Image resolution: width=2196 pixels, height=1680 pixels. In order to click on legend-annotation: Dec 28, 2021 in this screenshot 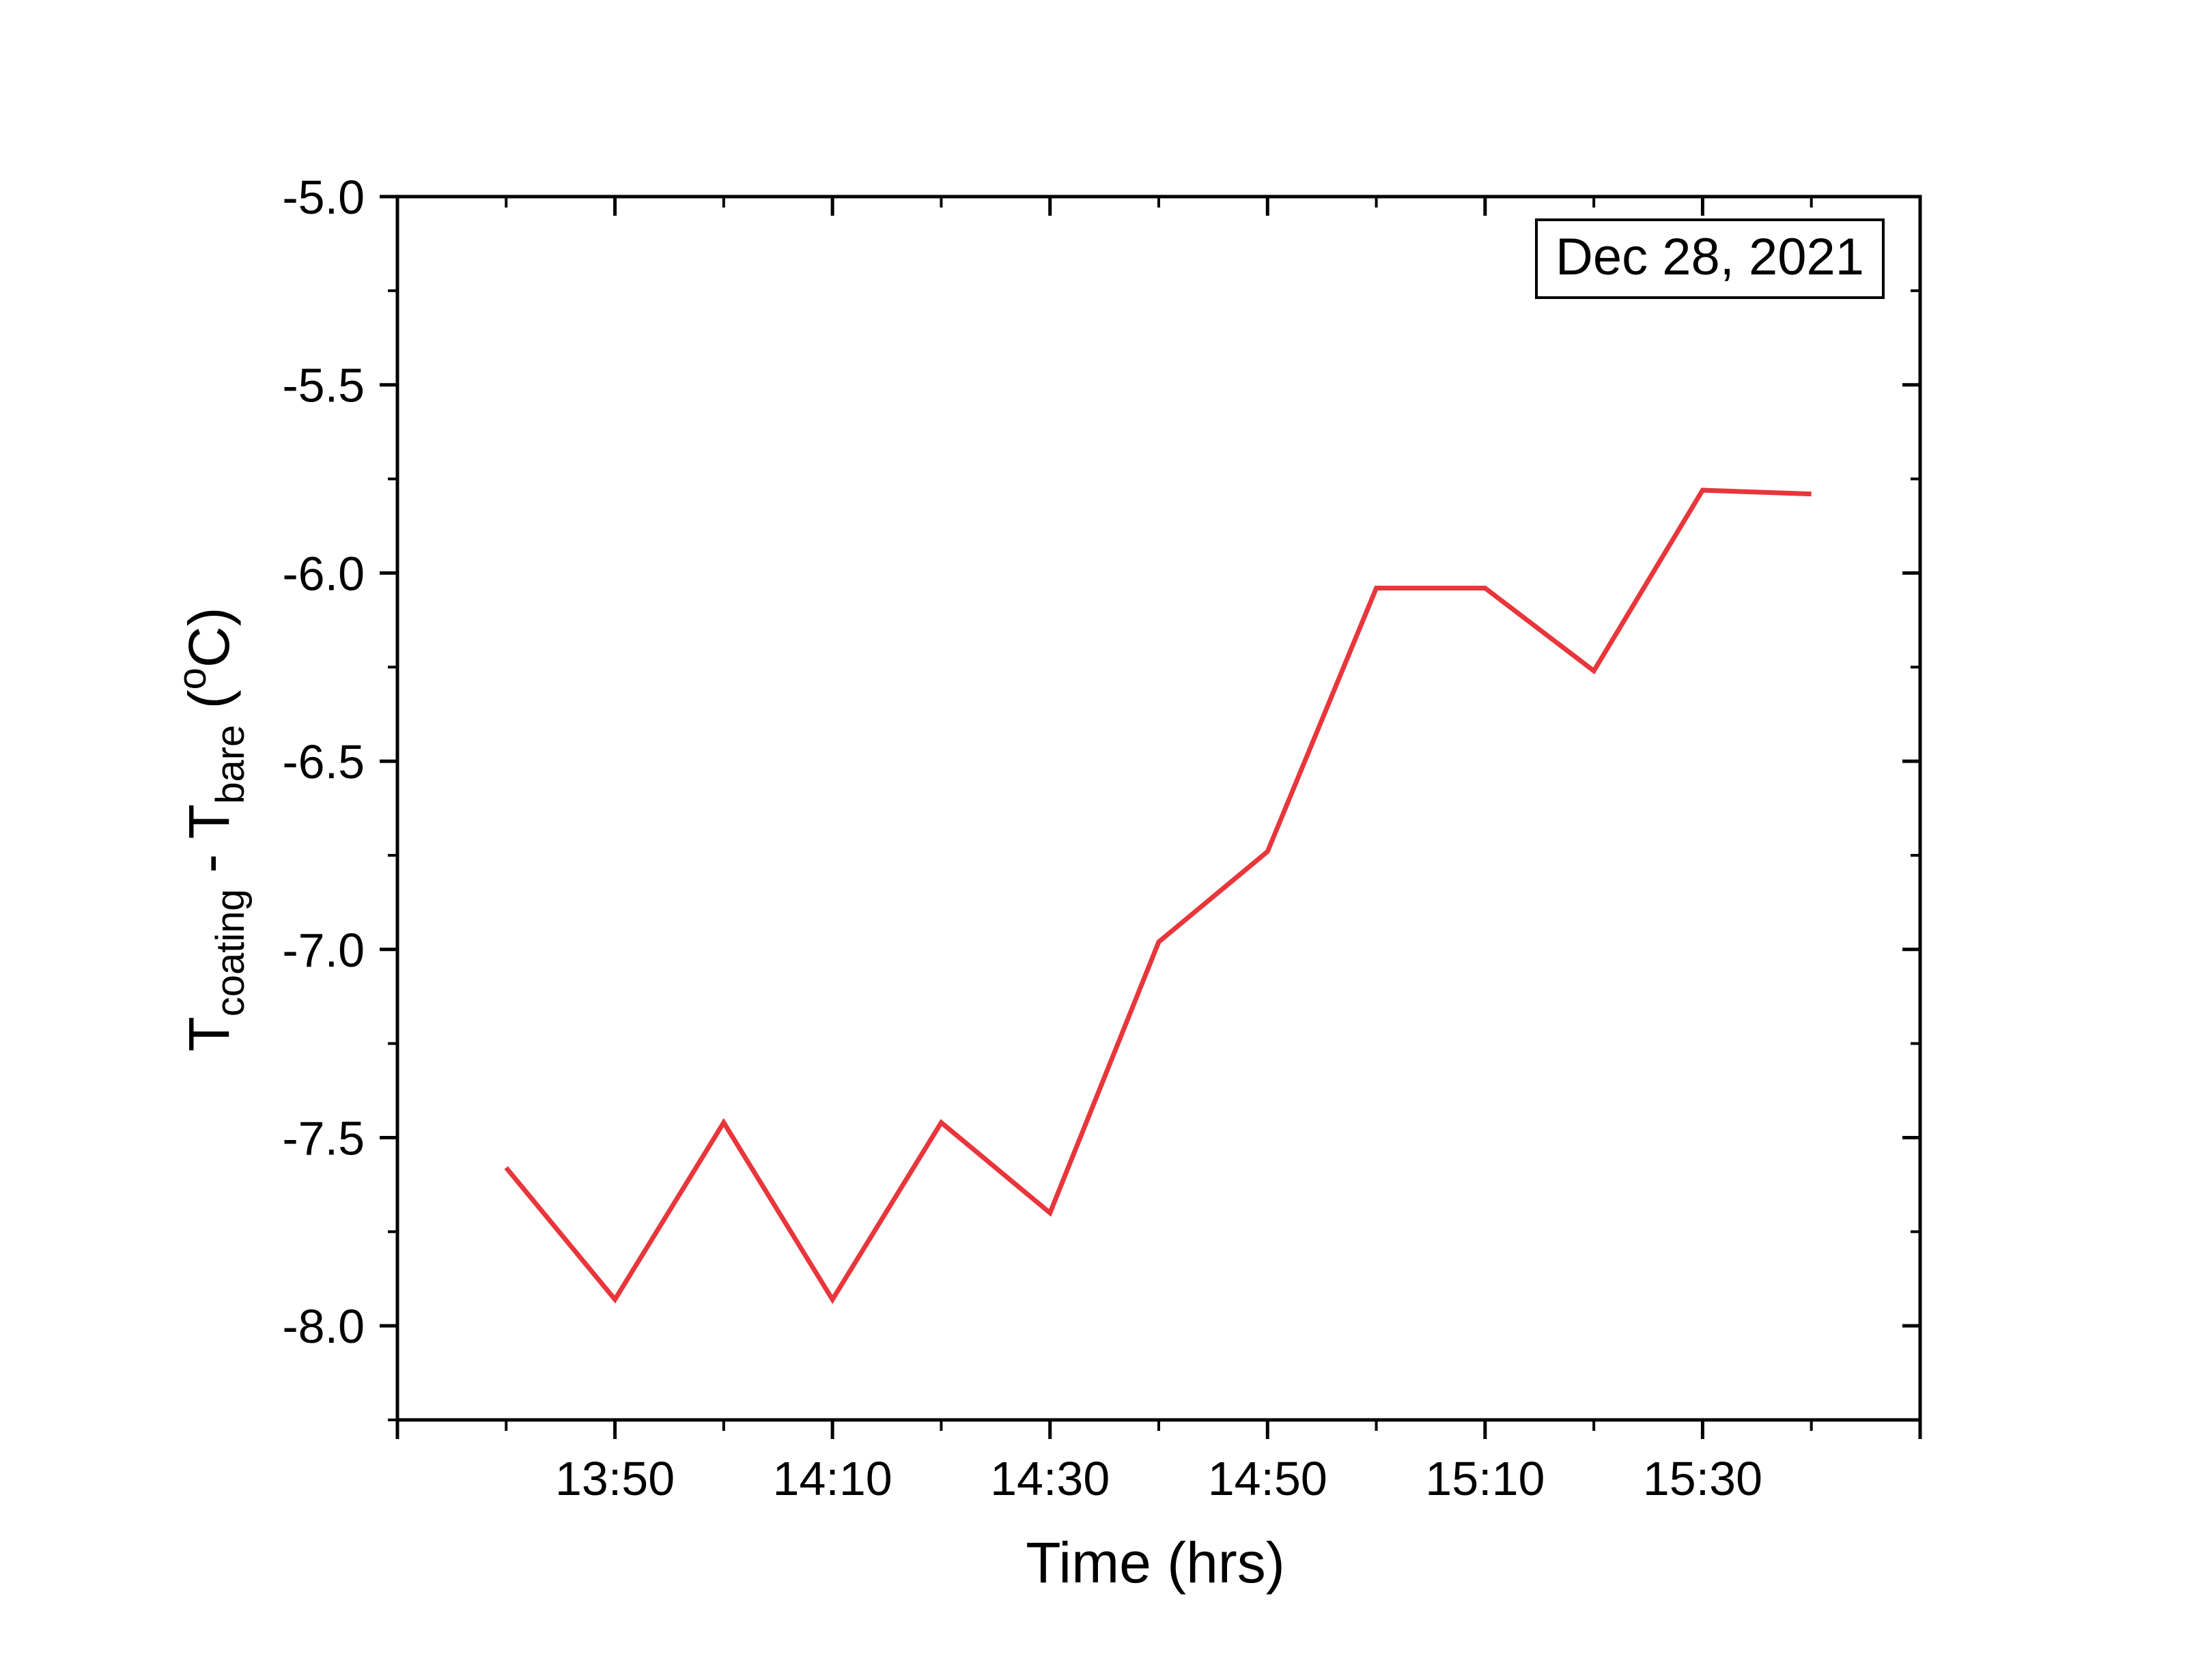, I will do `click(1710, 258)`.